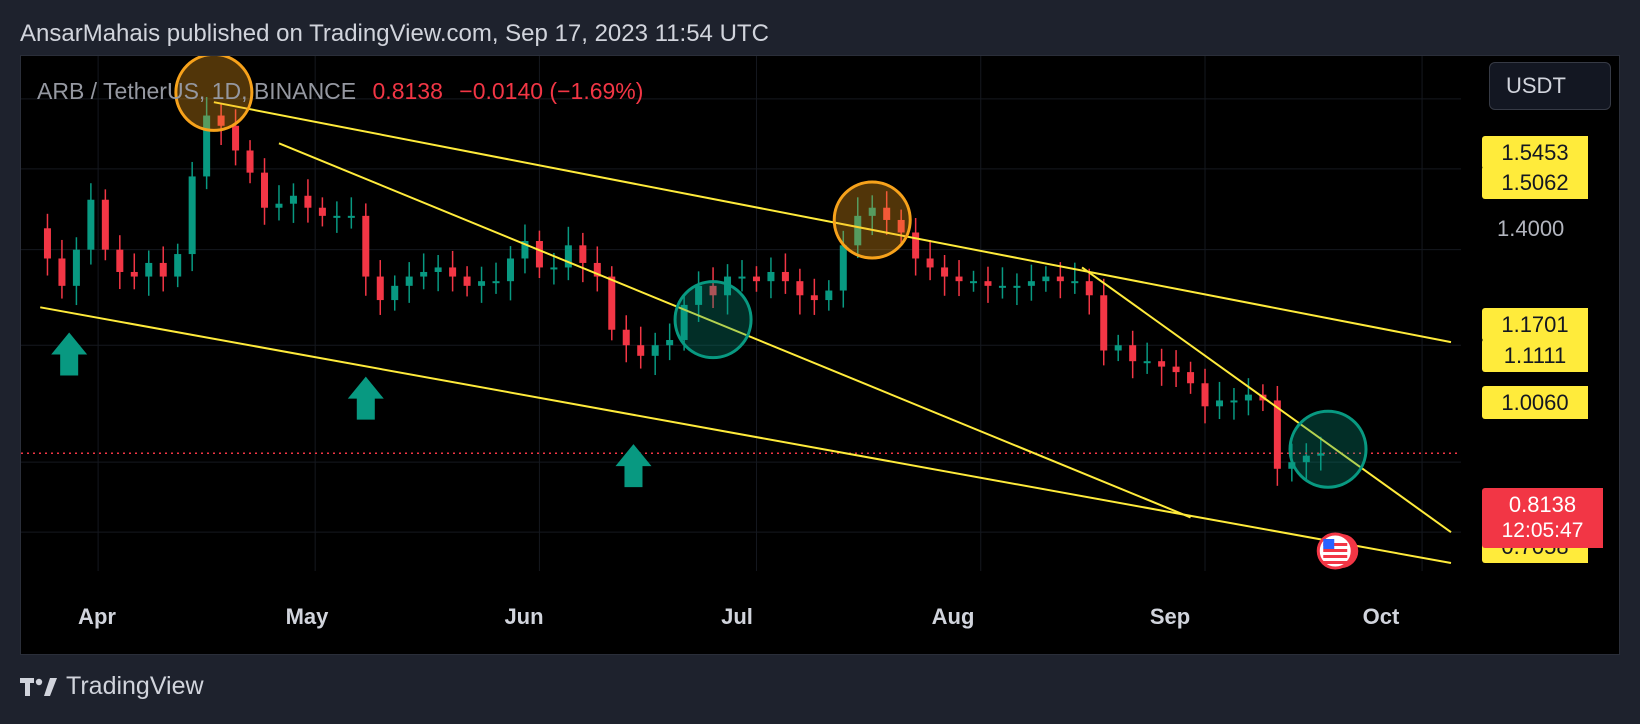 The image size is (1640, 724). What do you see at coordinates (1328, 449) in the screenshot?
I see `breakout-circle` at bounding box center [1328, 449].